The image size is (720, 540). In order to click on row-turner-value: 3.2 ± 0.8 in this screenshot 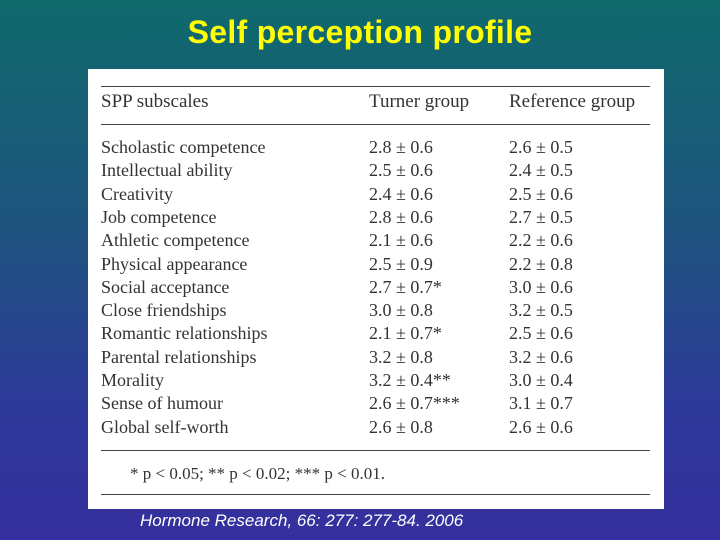, I will do `click(401, 356)`.